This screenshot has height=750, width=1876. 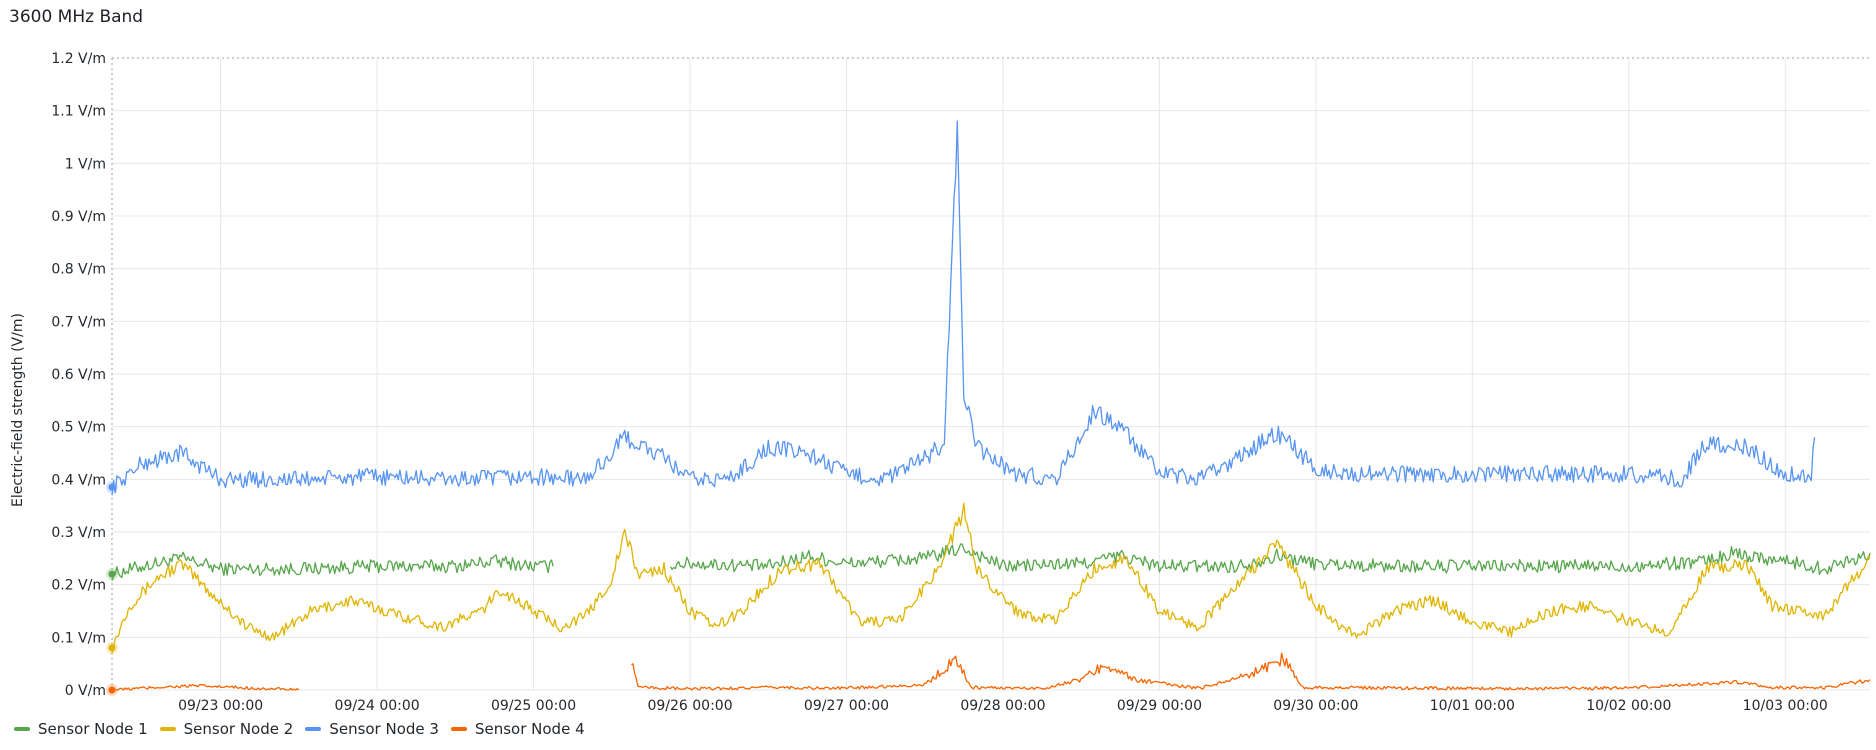 What do you see at coordinates (93, 729) in the screenshot?
I see `legend-label: Sensor Node 1` at bounding box center [93, 729].